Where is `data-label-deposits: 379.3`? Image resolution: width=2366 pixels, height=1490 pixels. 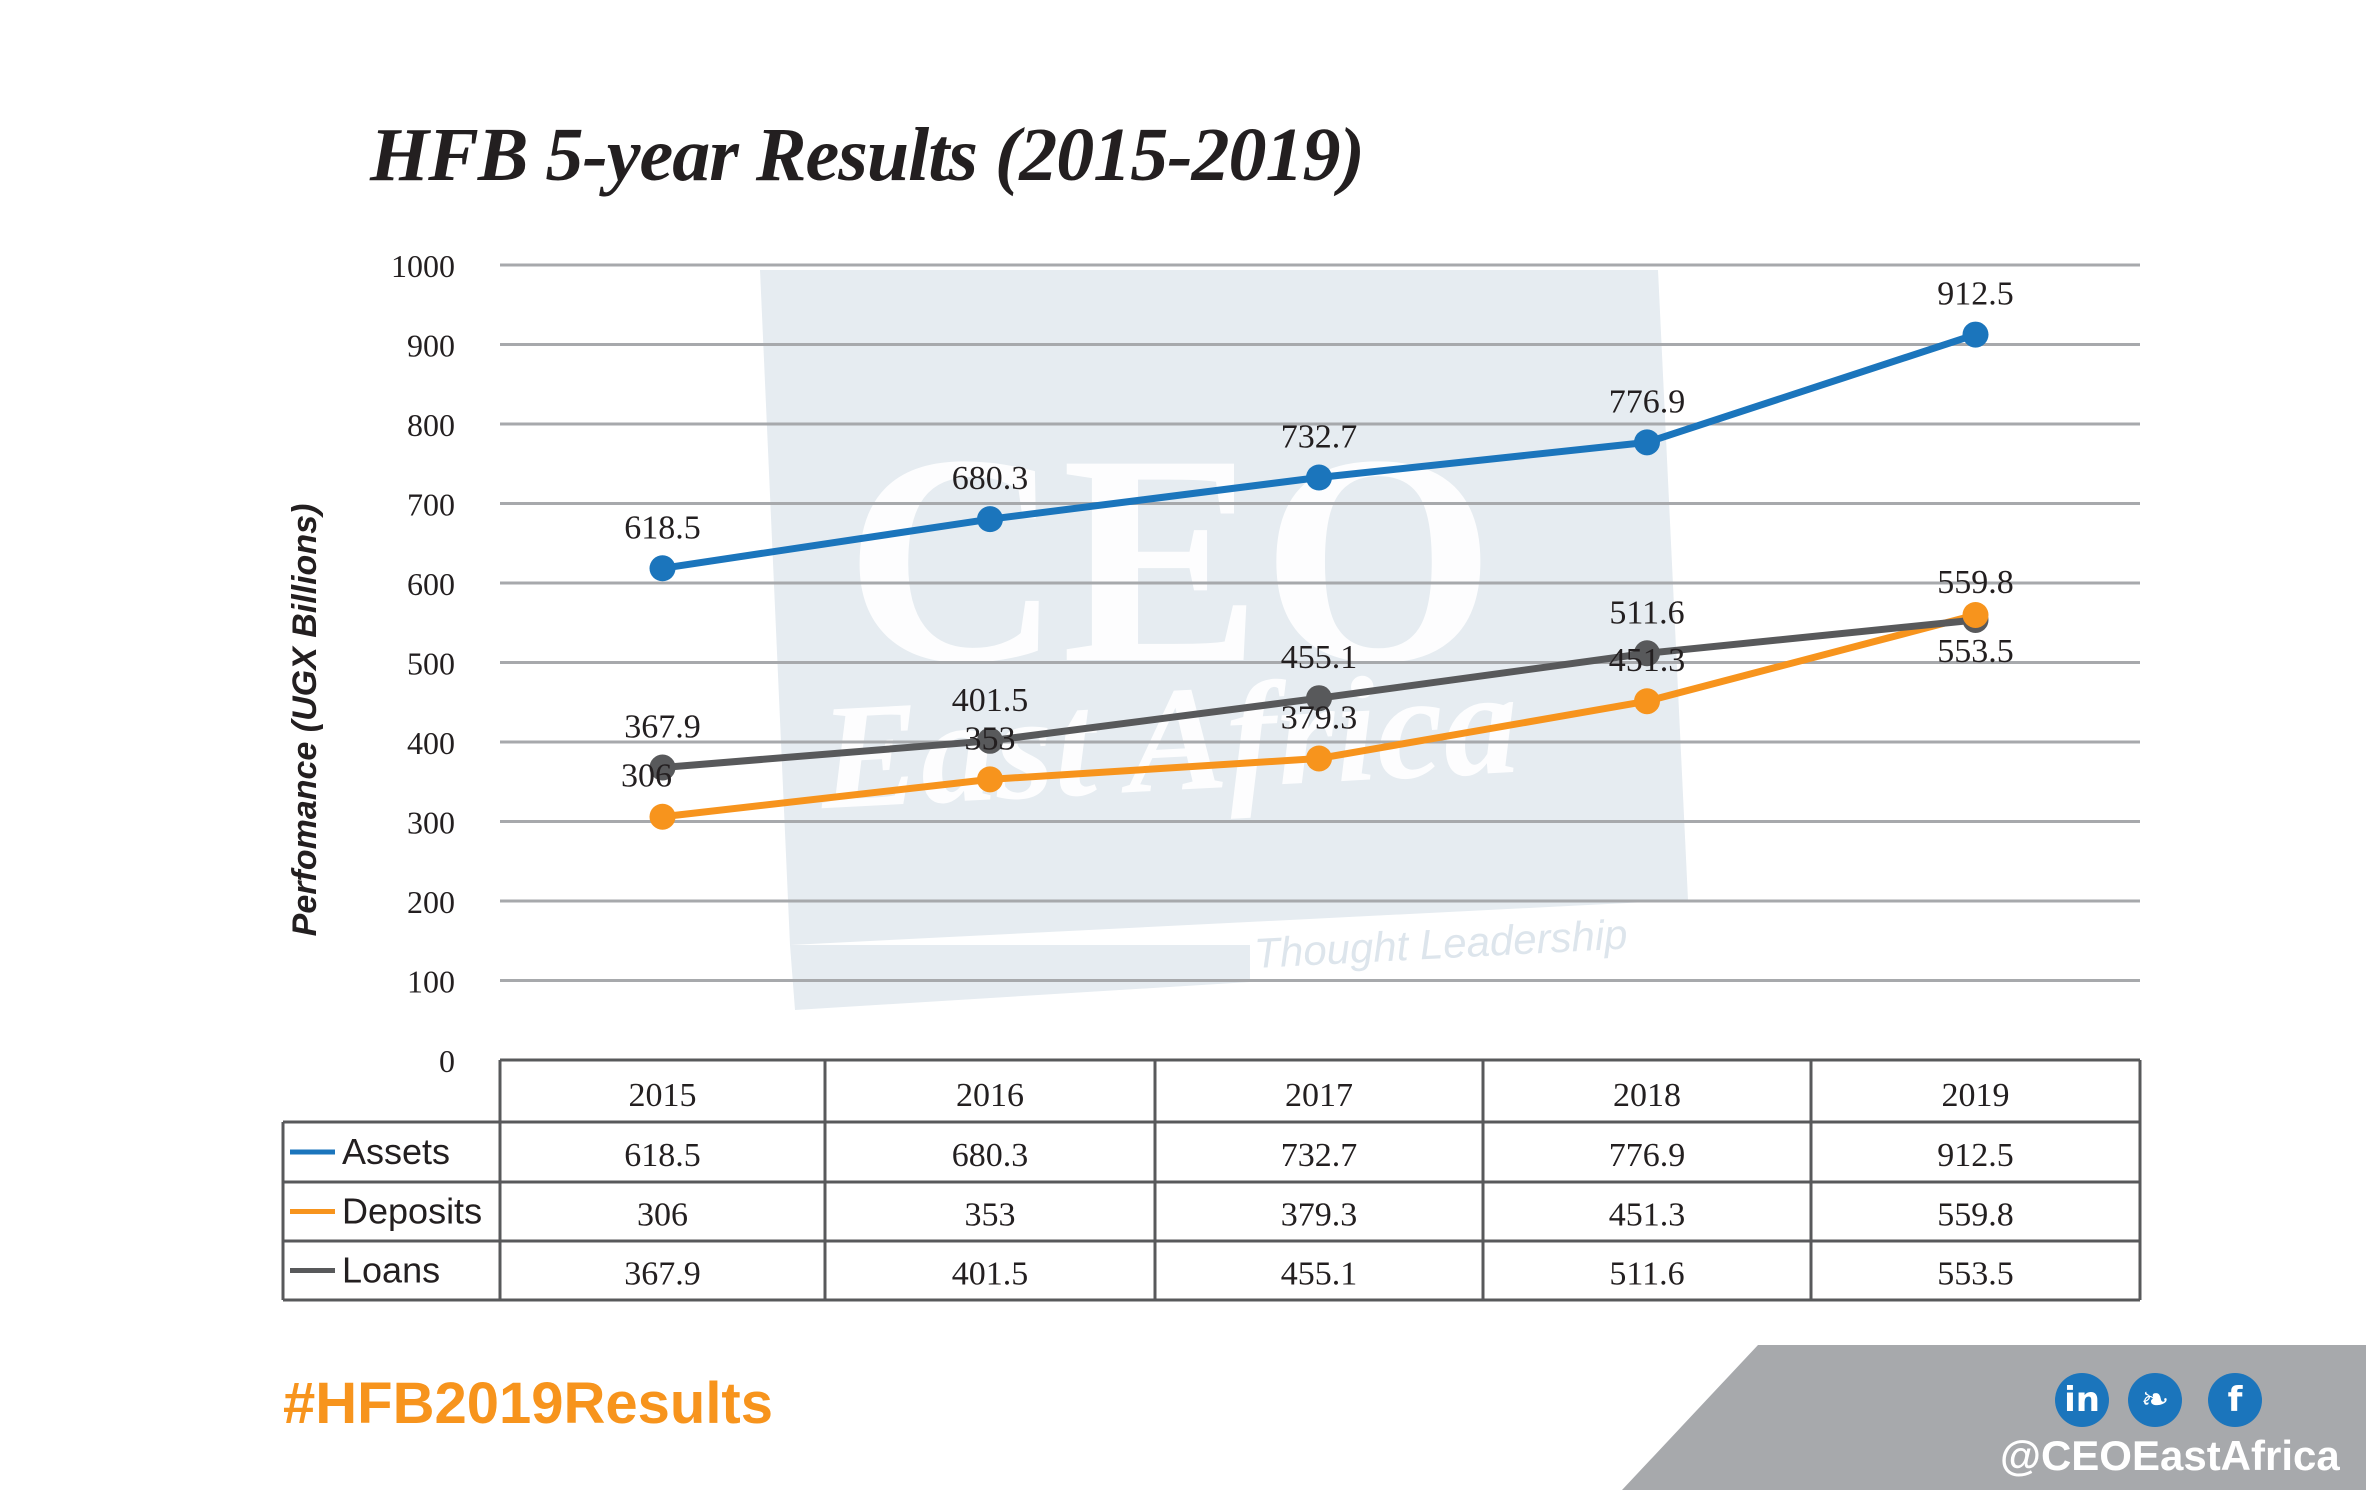
data-label-deposits: 379.3 is located at coordinates (1319, 717).